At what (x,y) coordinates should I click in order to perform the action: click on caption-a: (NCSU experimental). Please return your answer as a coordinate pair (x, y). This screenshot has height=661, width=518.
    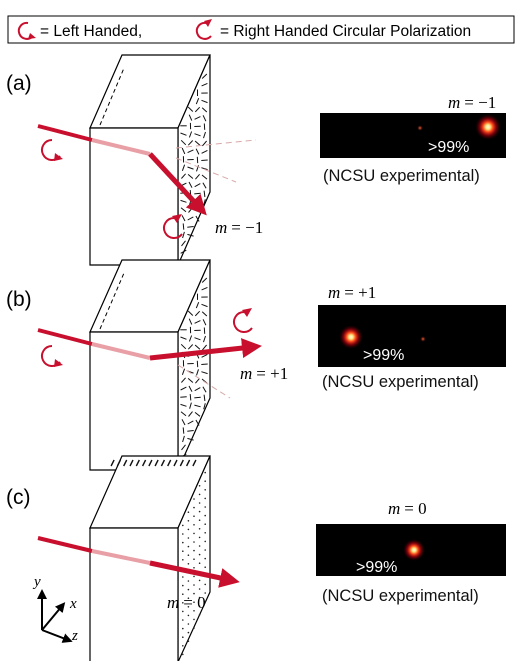
    Looking at the image, I should click on (401, 176).